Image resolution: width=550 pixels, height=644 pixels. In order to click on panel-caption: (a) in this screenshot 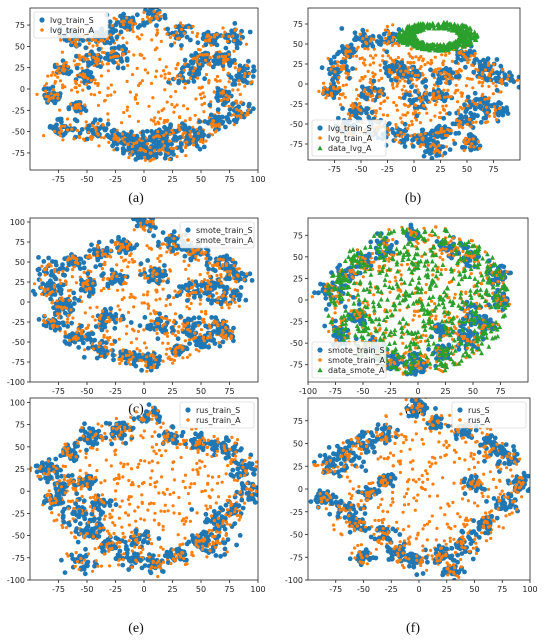, I will do `click(136, 198)`.